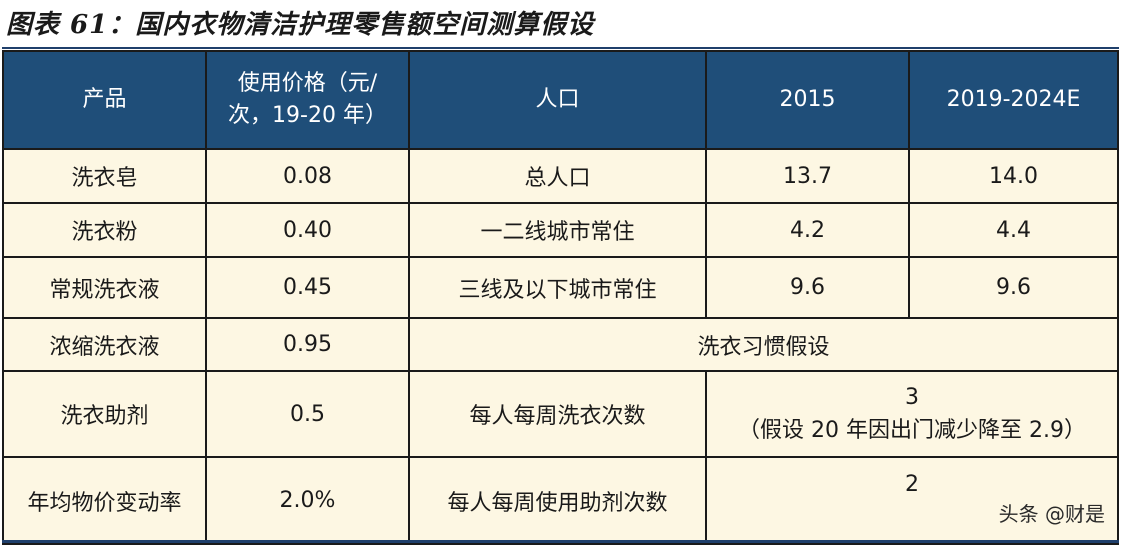  What do you see at coordinates (912, 500) in the screenshot?
I see `habit-value-cell: 2` at bounding box center [912, 500].